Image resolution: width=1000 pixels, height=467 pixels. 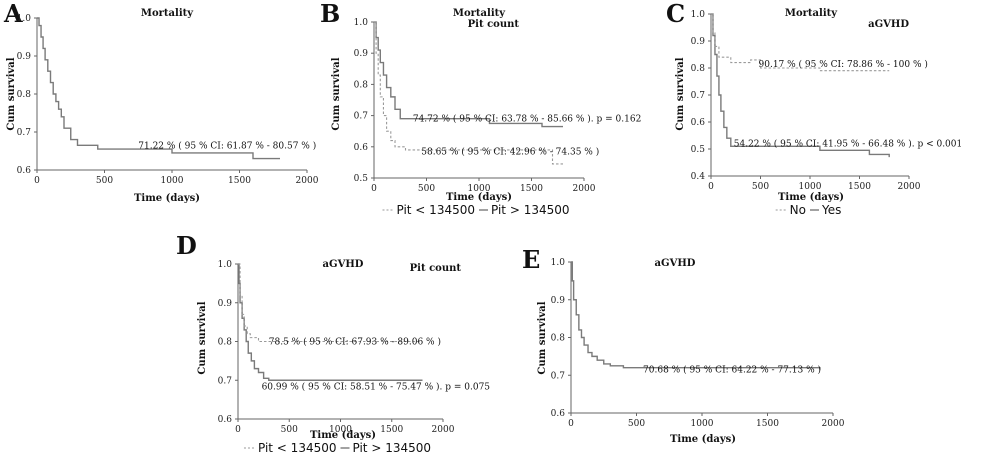 I want to click on legend: No Yes, so click(x=808, y=210).